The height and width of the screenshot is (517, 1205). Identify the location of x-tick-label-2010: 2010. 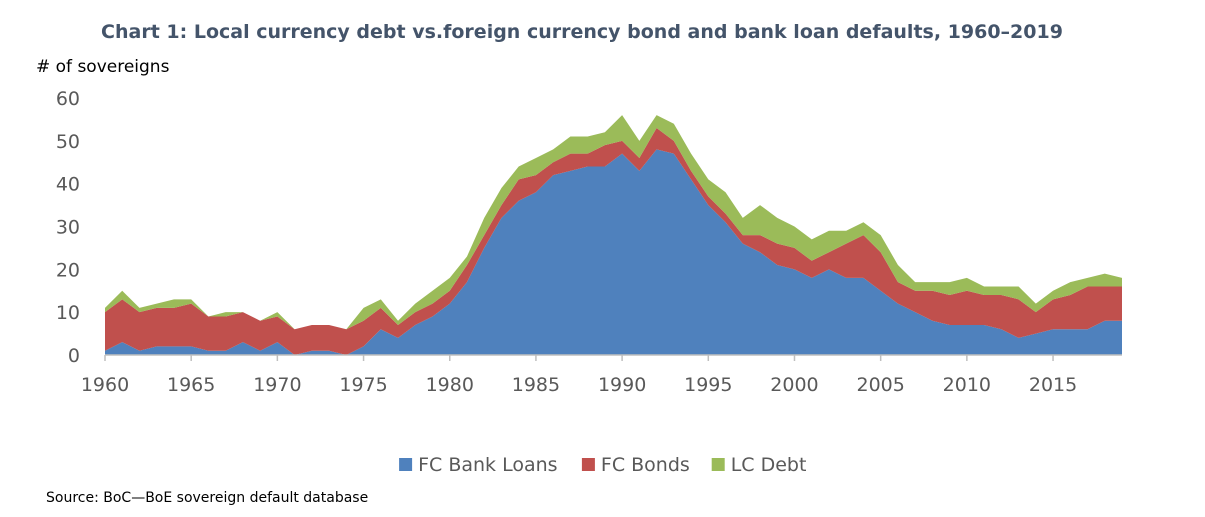
(967, 385).